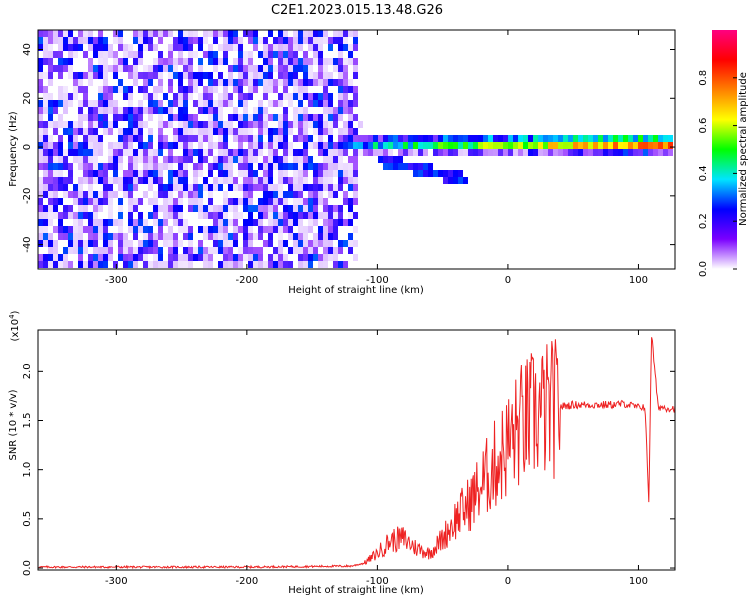 This screenshot has height=600, width=750. I want to click on snr-x-tick-label: -300, so click(116, 581).